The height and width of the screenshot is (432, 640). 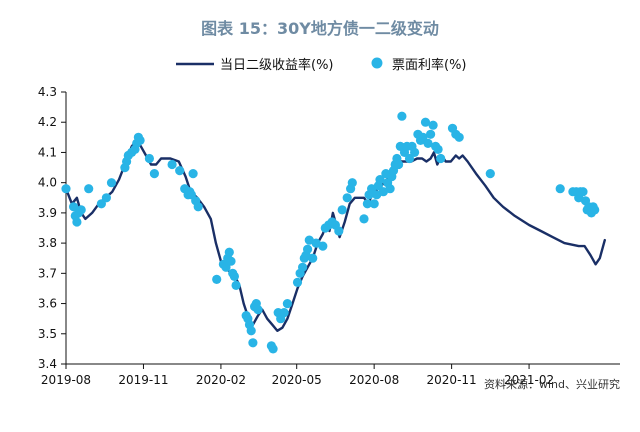 I want to click on y-tick-label: 4.1, so click(x=47, y=152).